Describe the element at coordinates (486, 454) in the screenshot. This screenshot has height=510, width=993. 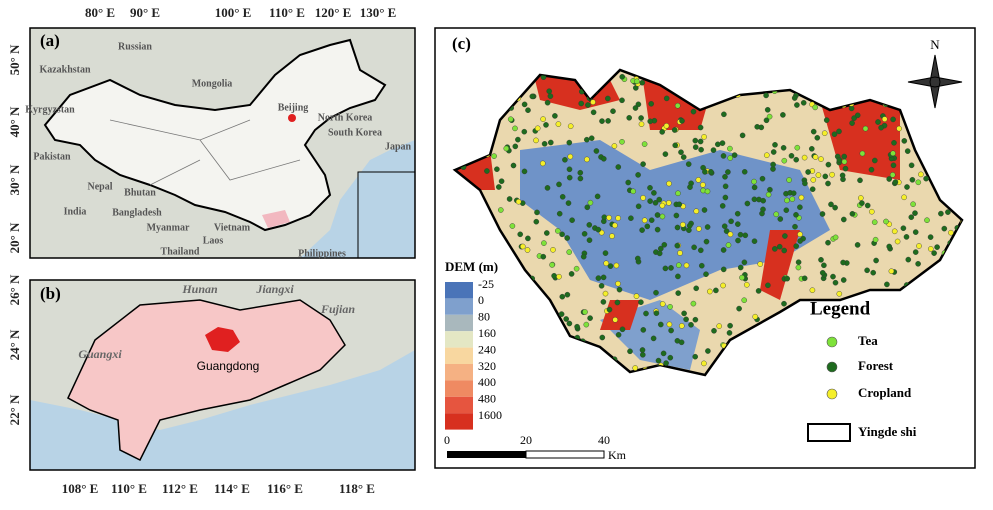
I see `scale-bar-black` at that location.